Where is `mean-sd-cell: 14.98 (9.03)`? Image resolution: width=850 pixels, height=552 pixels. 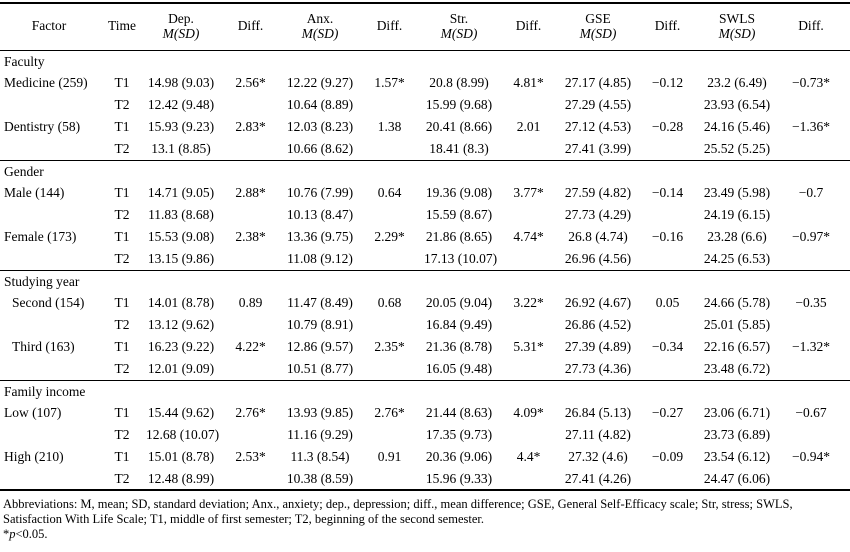 mean-sd-cell: 14.98 (9.03) is located at coordinates (181, 83).